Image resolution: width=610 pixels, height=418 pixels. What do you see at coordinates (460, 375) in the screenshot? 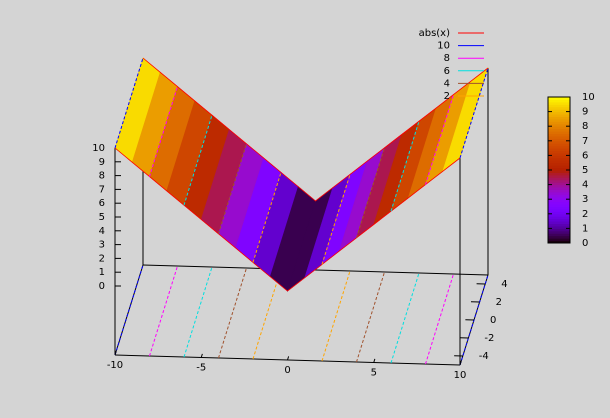
I see `x-tick-label: 10` at bounding box center [460, 375].